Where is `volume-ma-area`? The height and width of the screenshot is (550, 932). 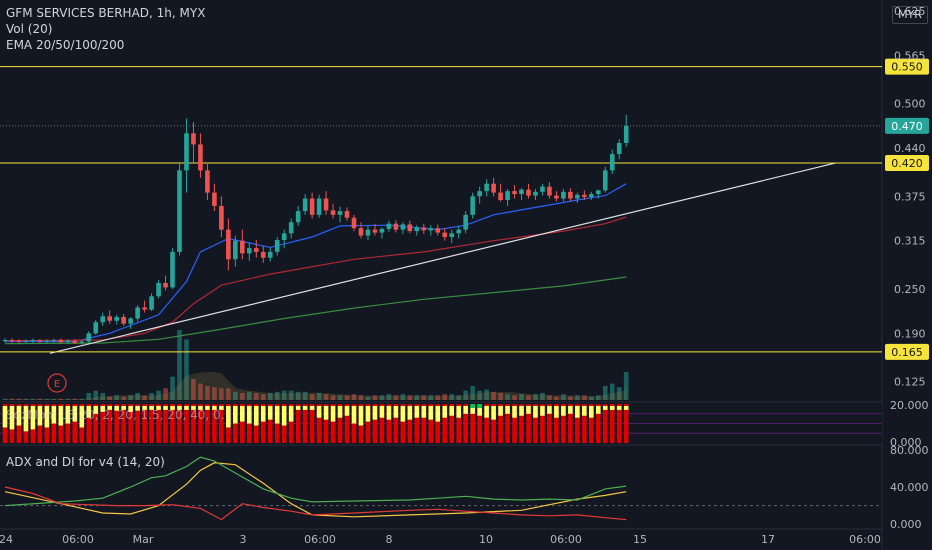 volume-ma-area is located at coordinates (316, 385).